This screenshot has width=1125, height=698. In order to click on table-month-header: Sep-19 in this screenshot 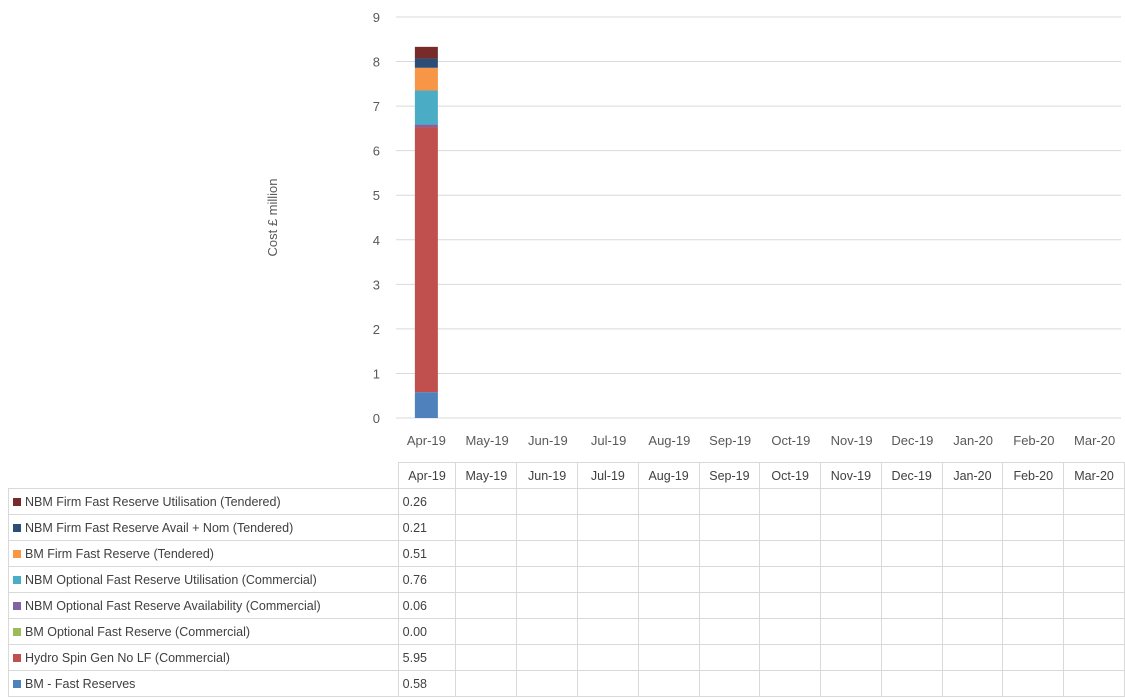, I will do `click(729, 475)`.